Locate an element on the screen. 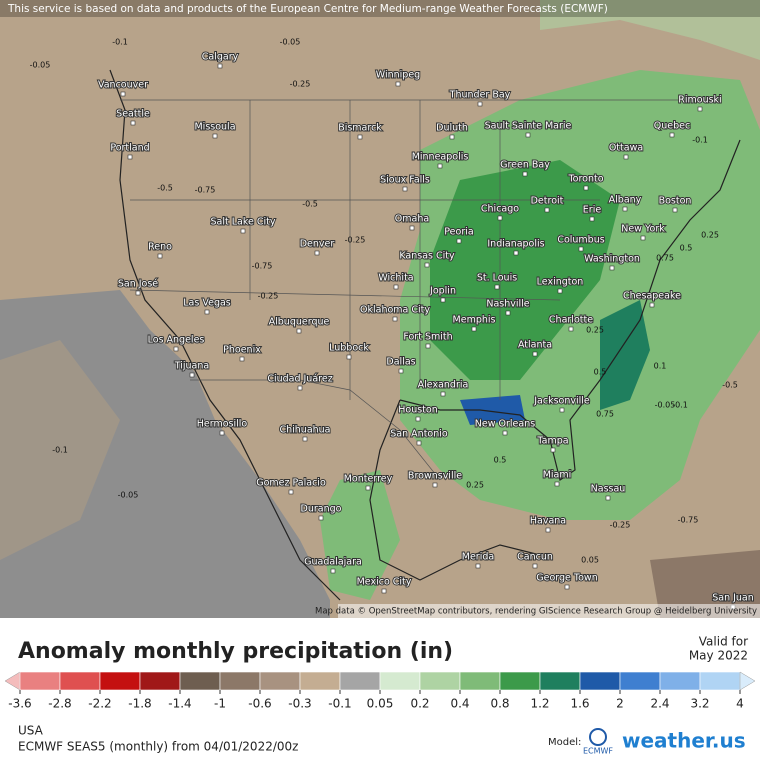 The width and height of the screenshot is (760, 760). city-label: Kansas City is located at coordinates (427, 256).